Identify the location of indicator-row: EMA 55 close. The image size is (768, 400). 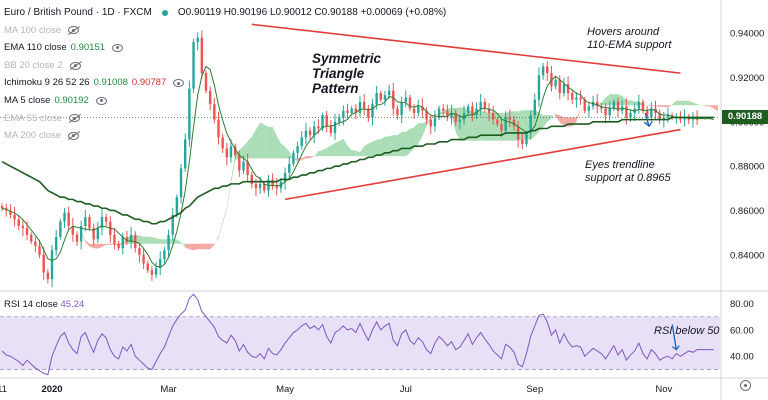
(225, 119).